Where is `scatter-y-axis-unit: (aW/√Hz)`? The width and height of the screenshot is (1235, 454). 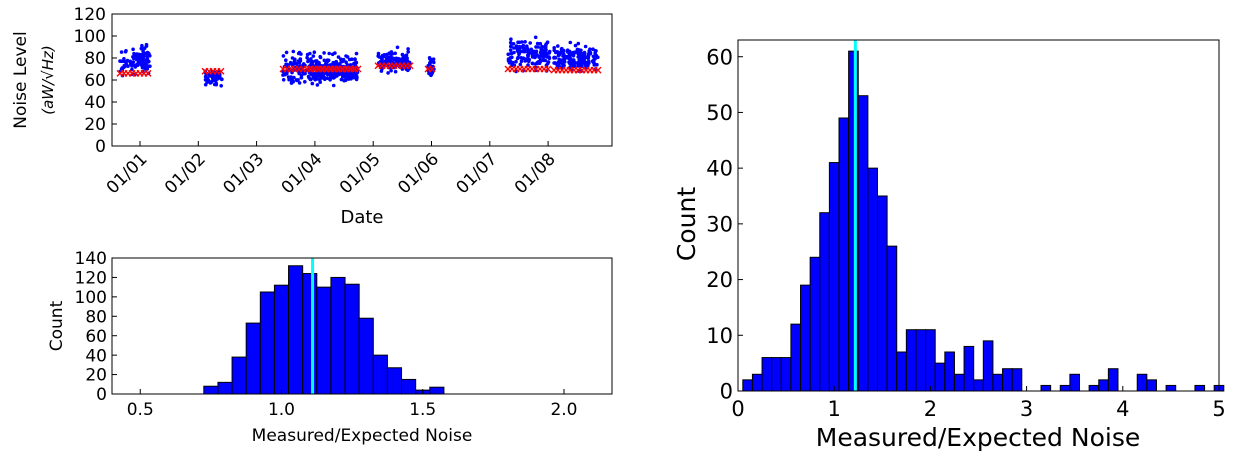 scatter-y-axis-unit: (aW/√Hz) is located at coordinates (48, 80).